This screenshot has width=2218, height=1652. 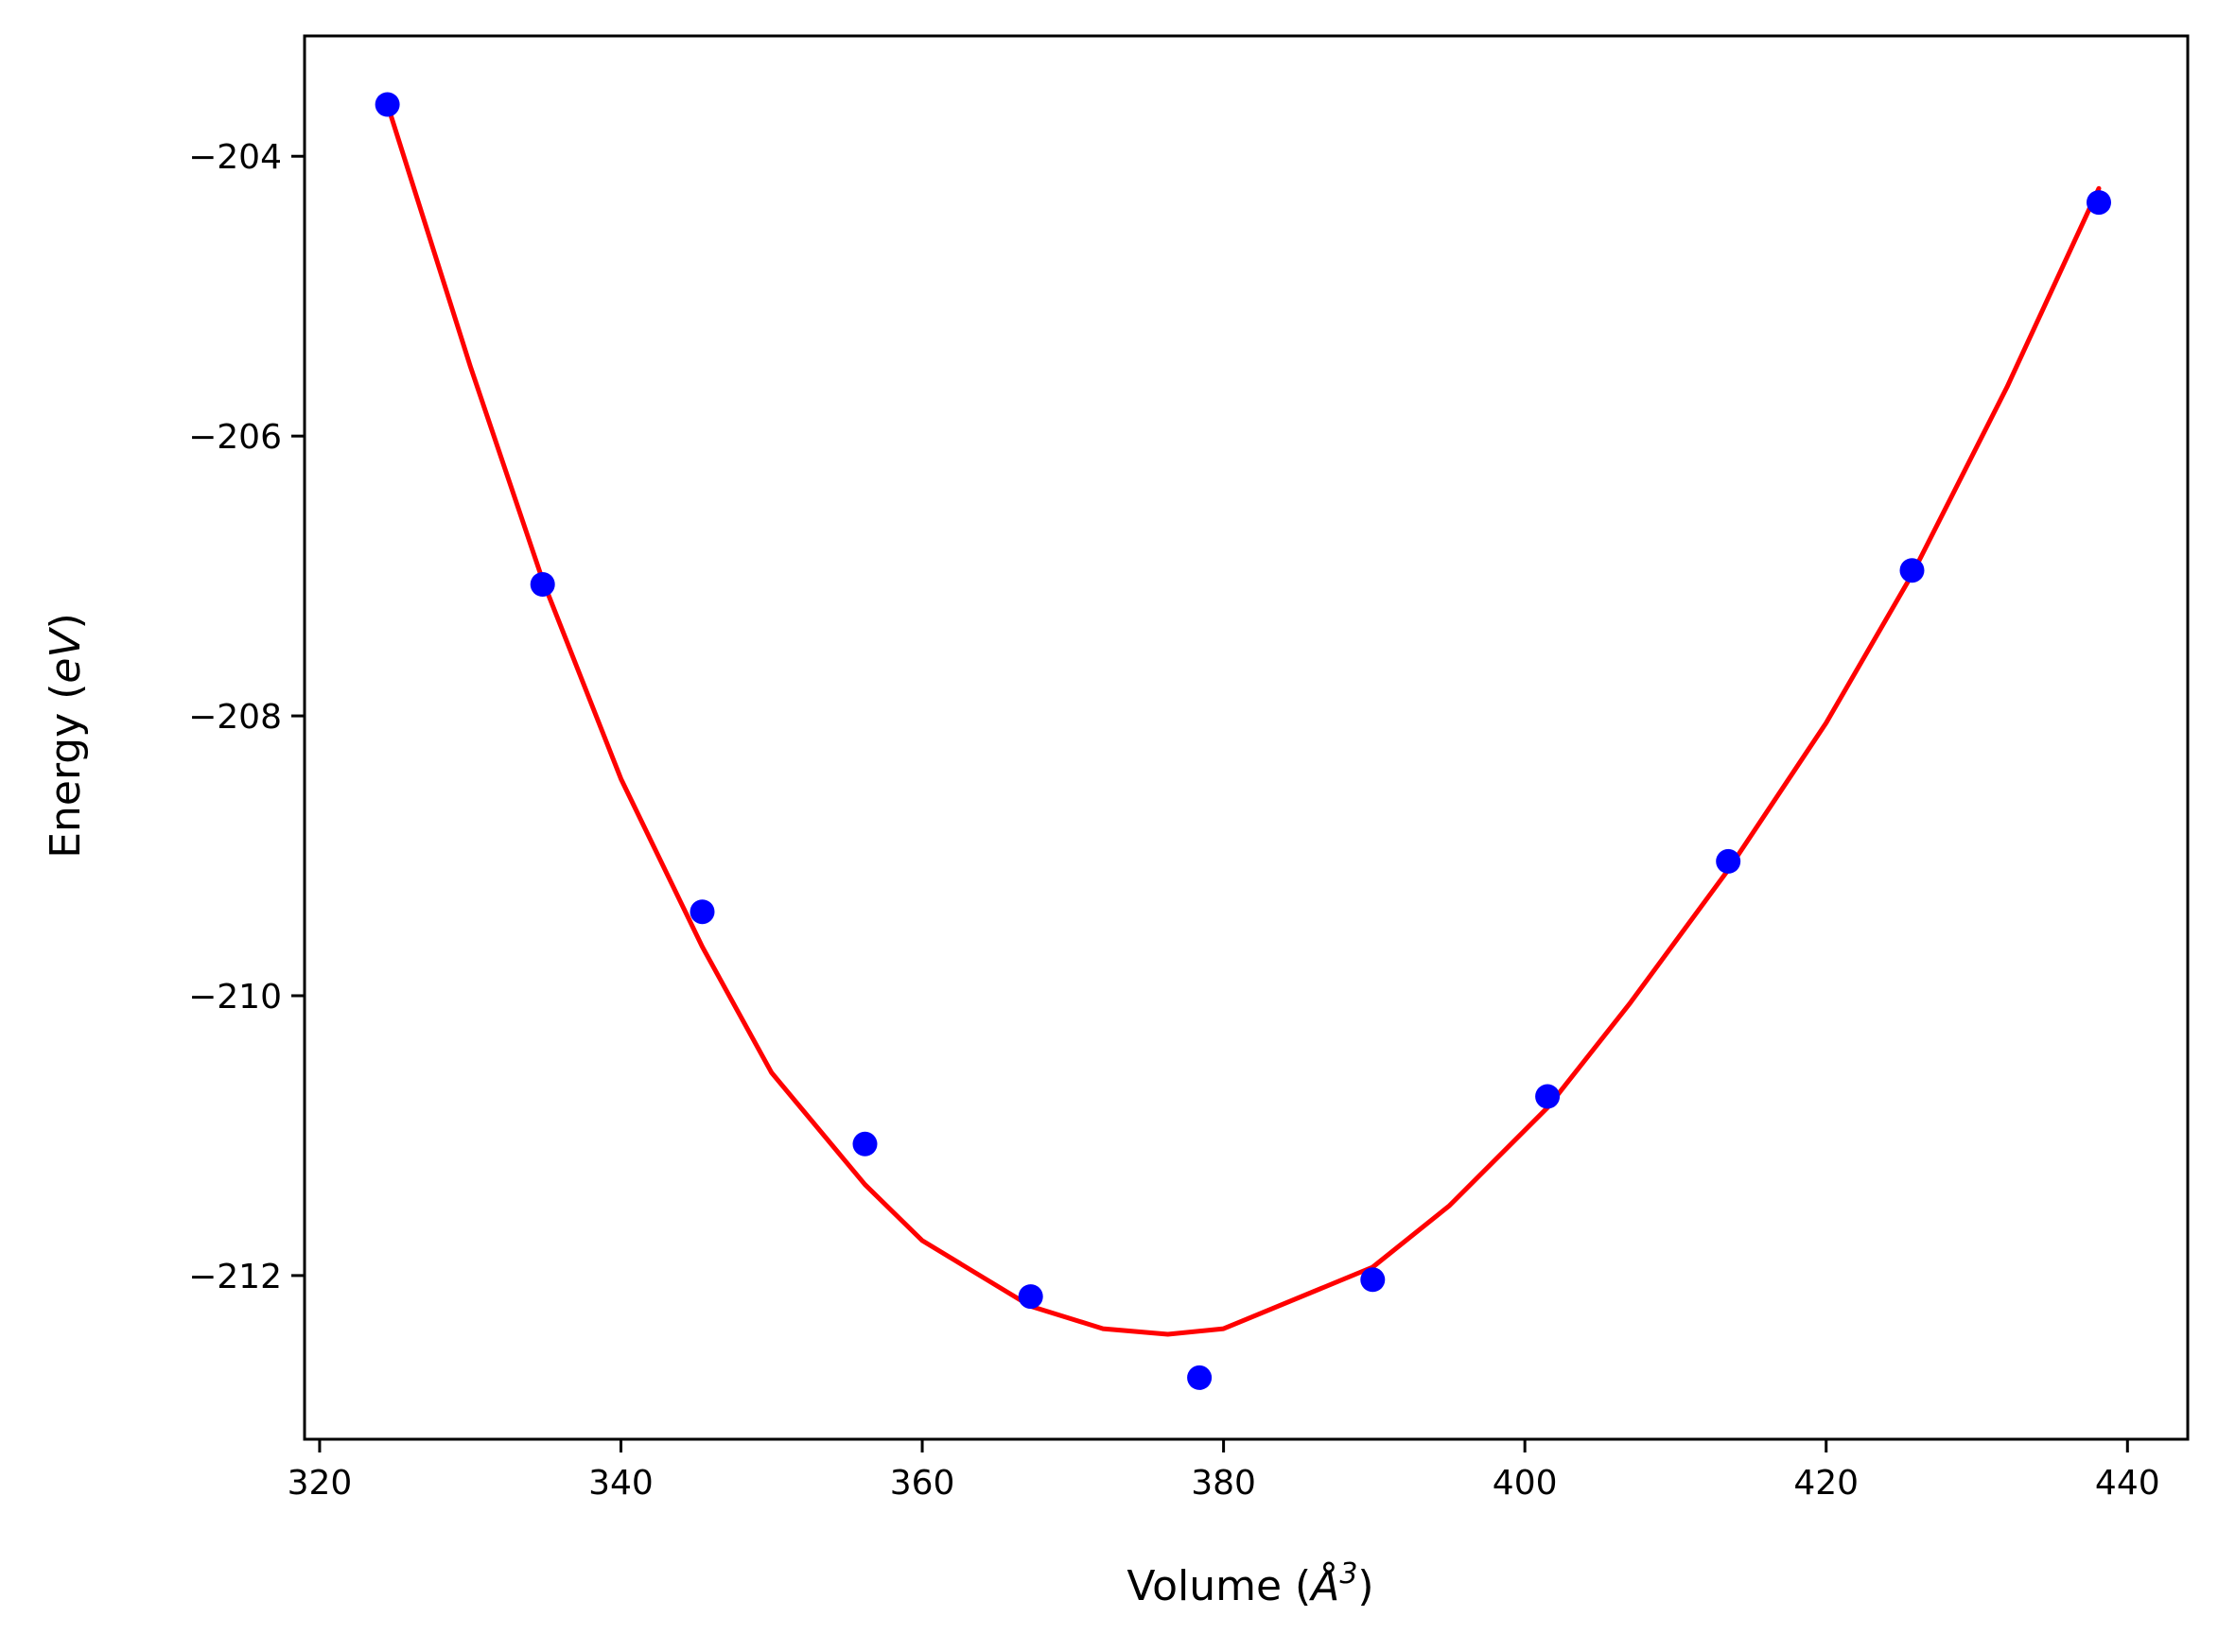 I want to click on x-tick-label: 320, so click(x=320, y=1484).